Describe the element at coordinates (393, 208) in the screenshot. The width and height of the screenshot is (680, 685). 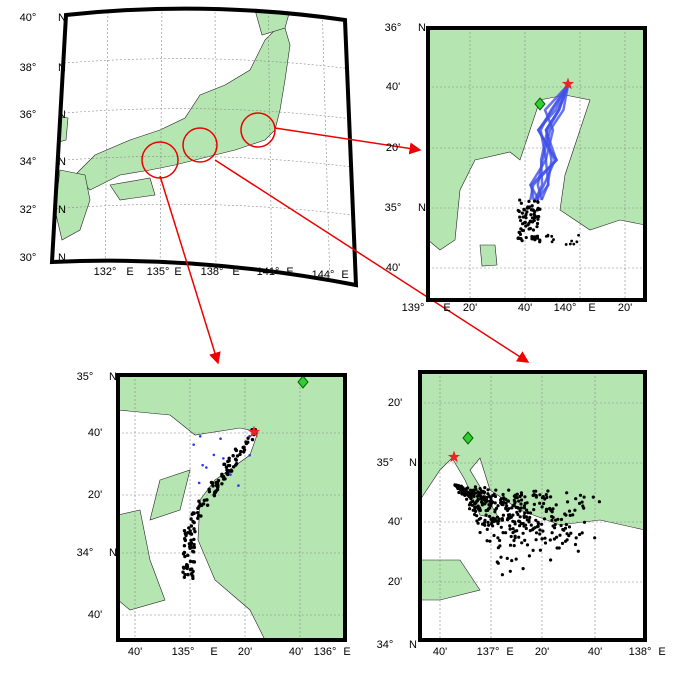
I see `lat-label: 35°` at that location.